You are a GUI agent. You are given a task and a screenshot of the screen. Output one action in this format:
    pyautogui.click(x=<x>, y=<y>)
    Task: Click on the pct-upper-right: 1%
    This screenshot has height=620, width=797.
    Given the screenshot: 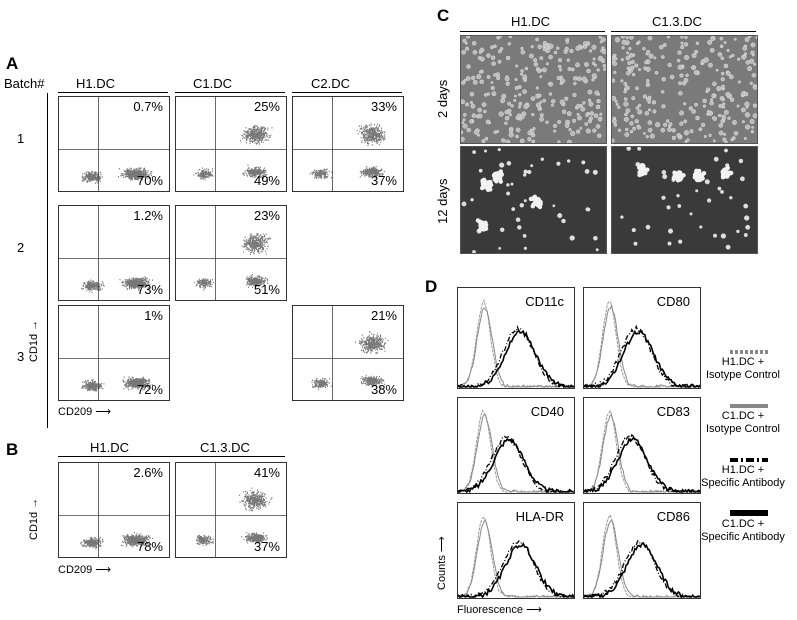 What is the action you would take?
    pyautogui.click(x=153, y=315)
    